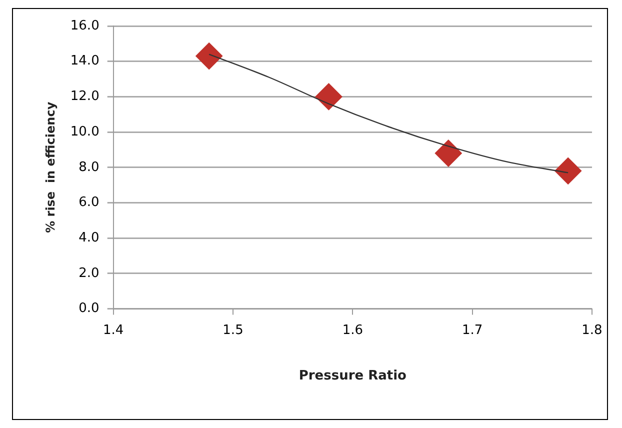 The image size is (622, 428). I want to click on y-tick-label: 10.0, so click(85, 132).